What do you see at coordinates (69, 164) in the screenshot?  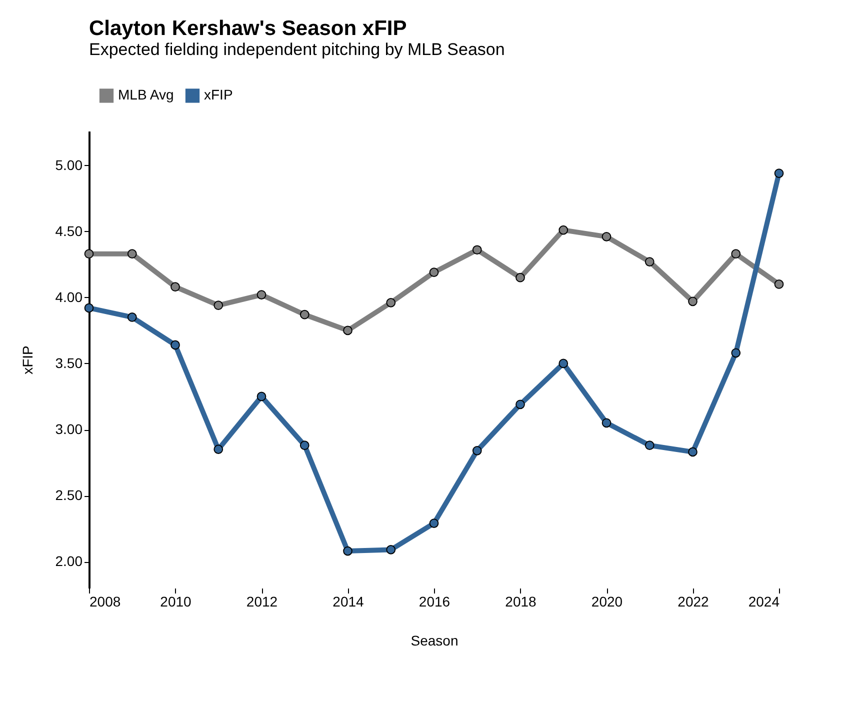 I see `y-tick-label: 5.00` at bounding box center [69, 164].